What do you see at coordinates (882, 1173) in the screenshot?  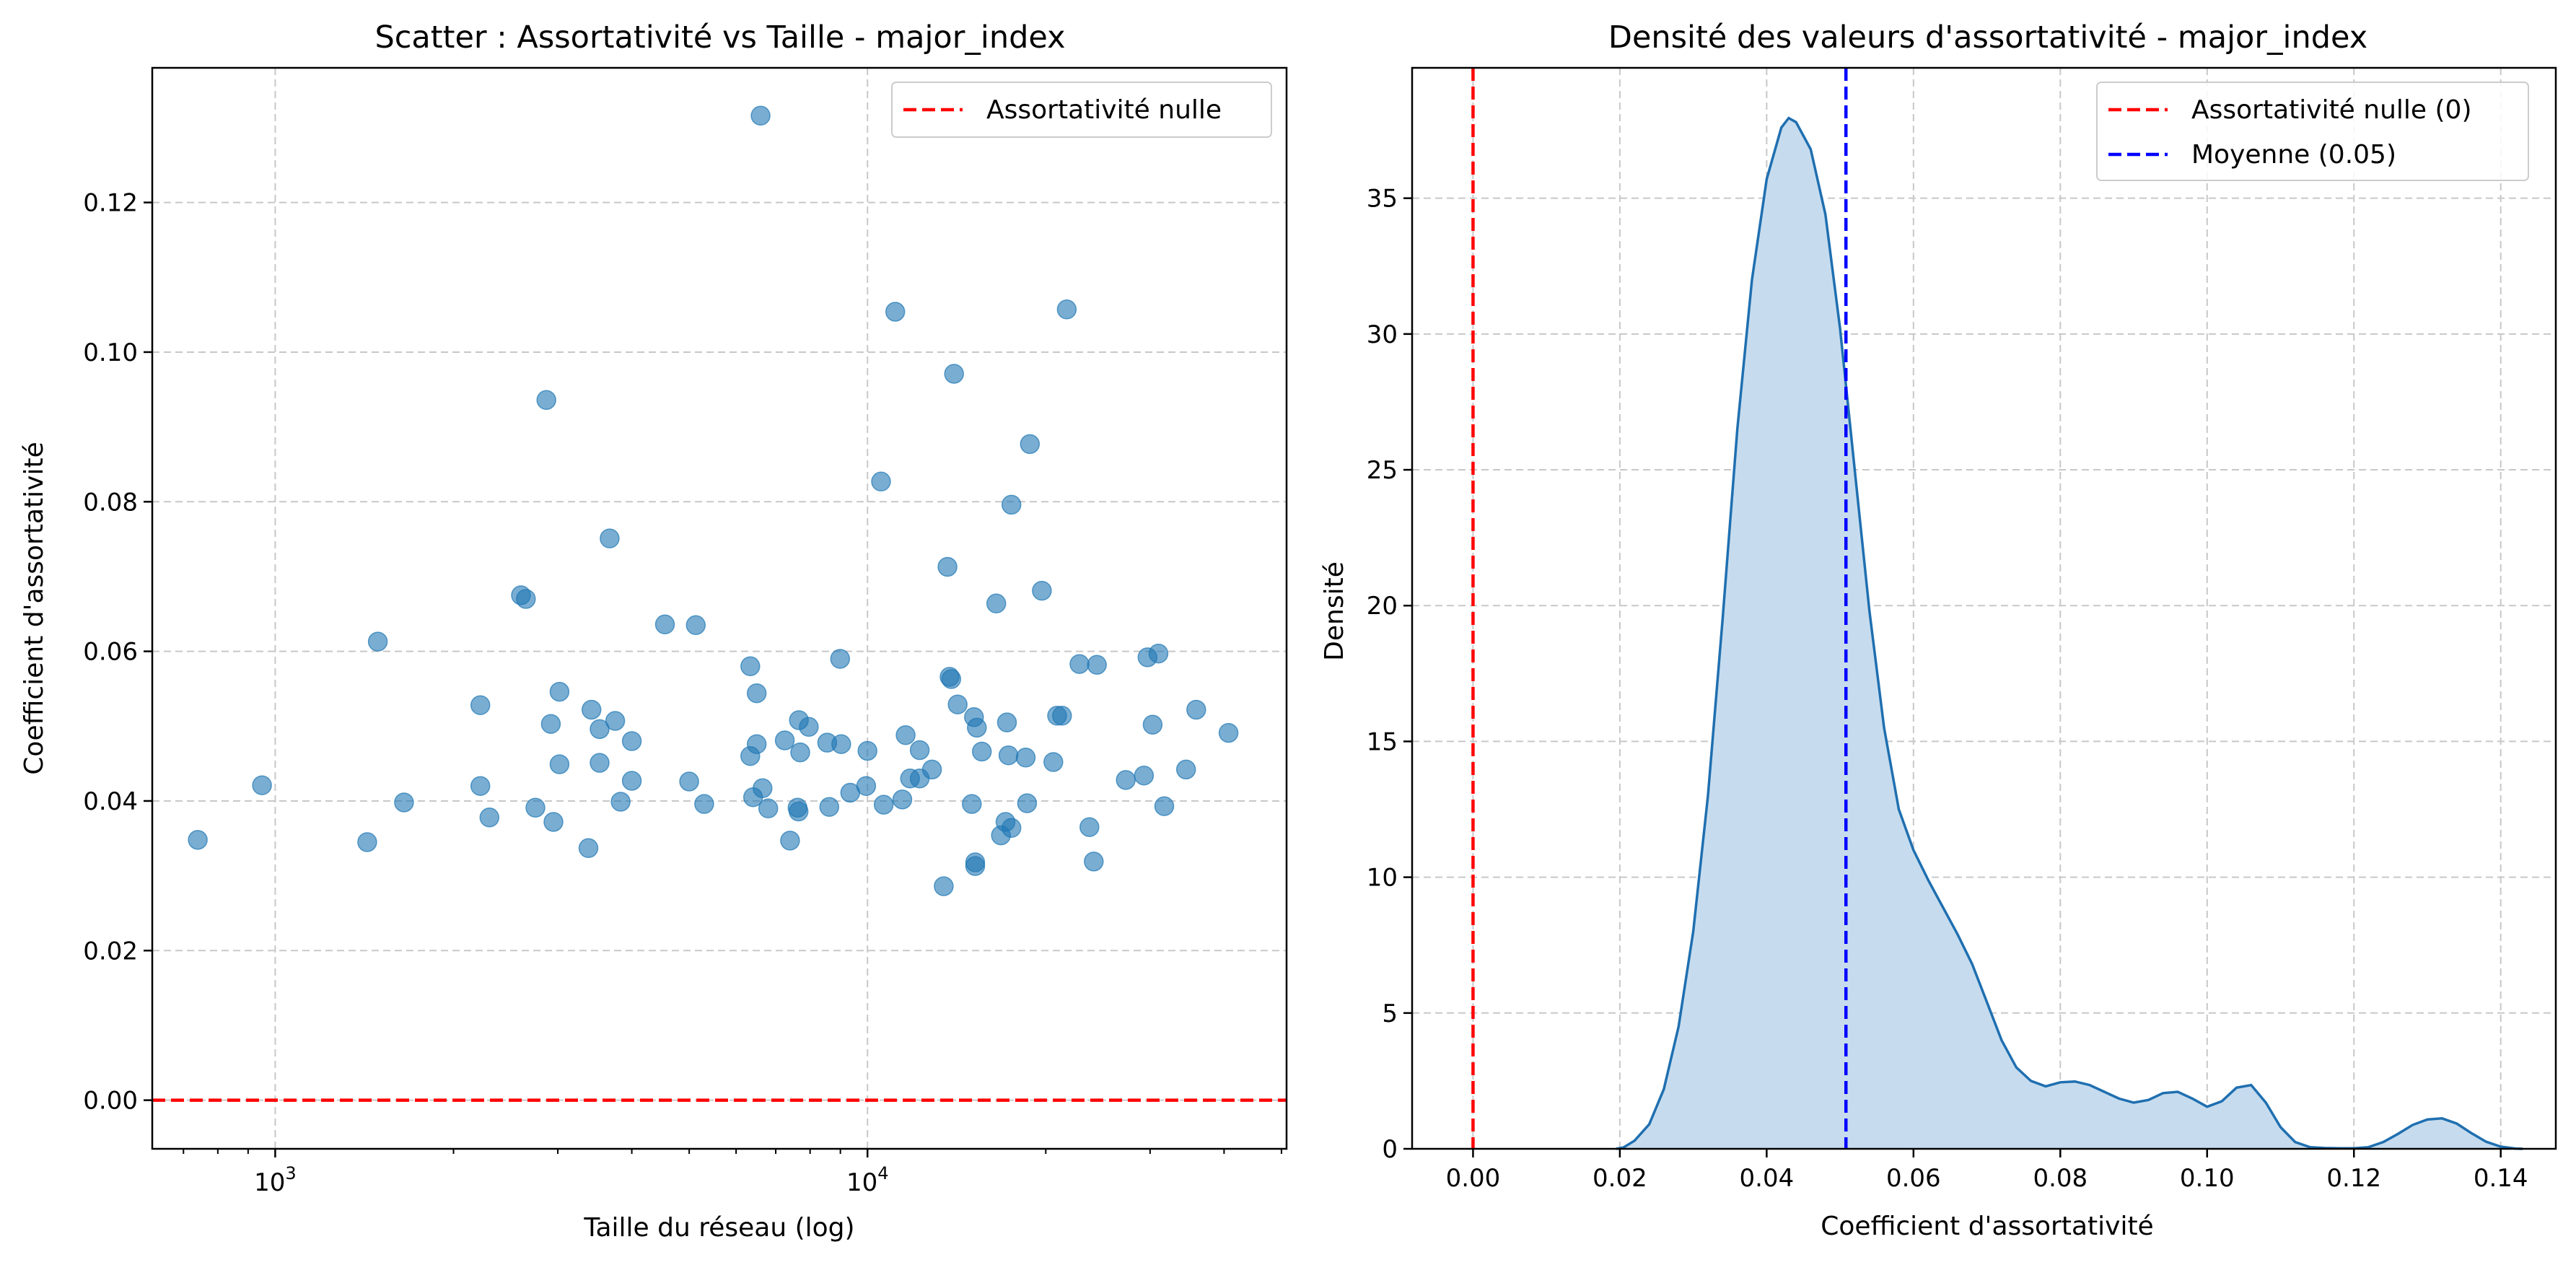 I see `scatter-xtick-exponent: 4` at bounding box center [882, 1173].